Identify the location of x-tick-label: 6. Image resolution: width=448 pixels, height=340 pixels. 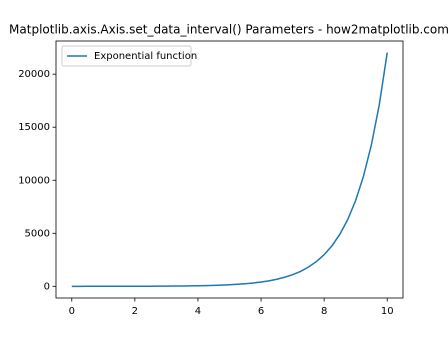
(261, 311).